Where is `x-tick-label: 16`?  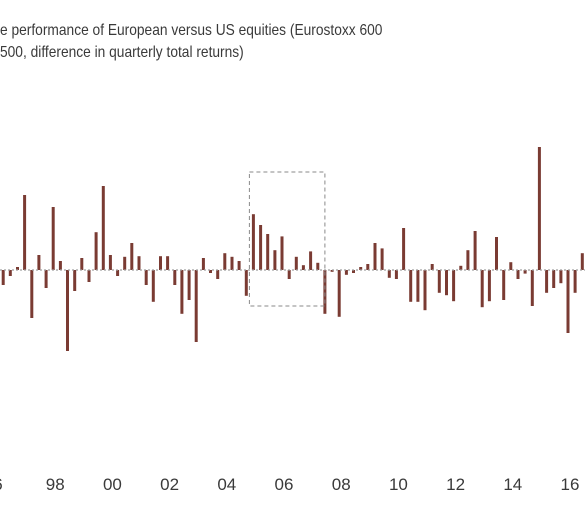
x-tick-label: 16 is located at coordinates (570, 484).